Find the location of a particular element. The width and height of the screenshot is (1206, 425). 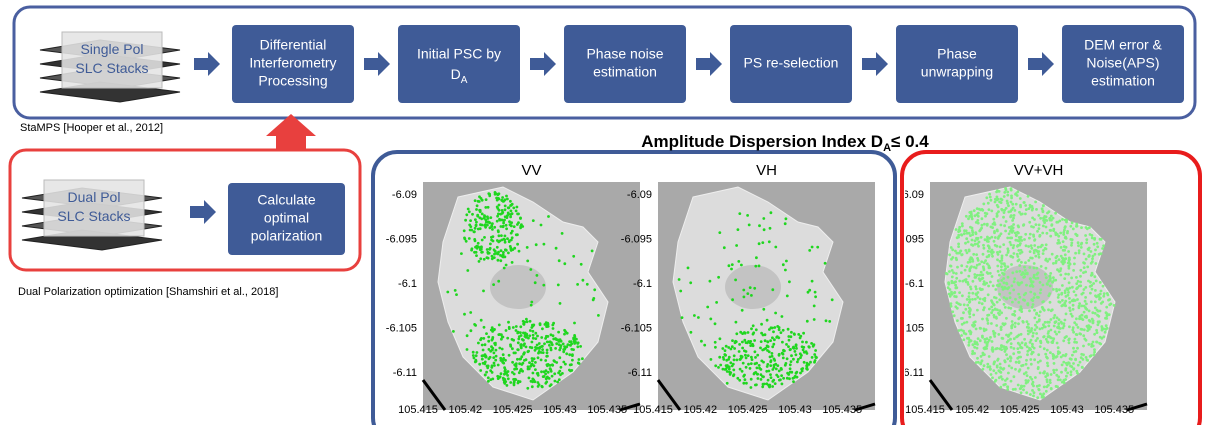

x-tick-label: 105.435 is located at coordinates (607, 410).